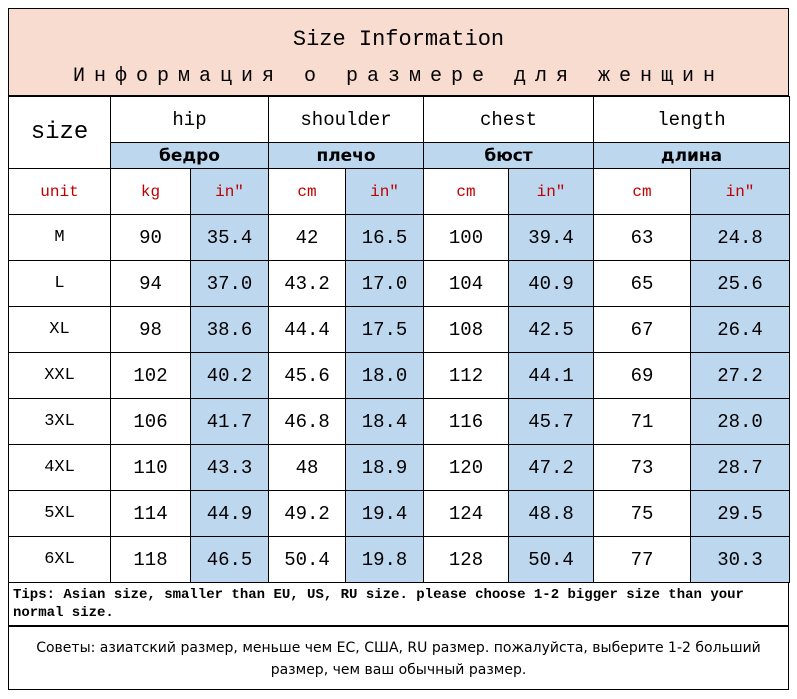 The width and height of the screenshot is (797, 699). I want to click on size-name: 4XL, so click(59, 467).